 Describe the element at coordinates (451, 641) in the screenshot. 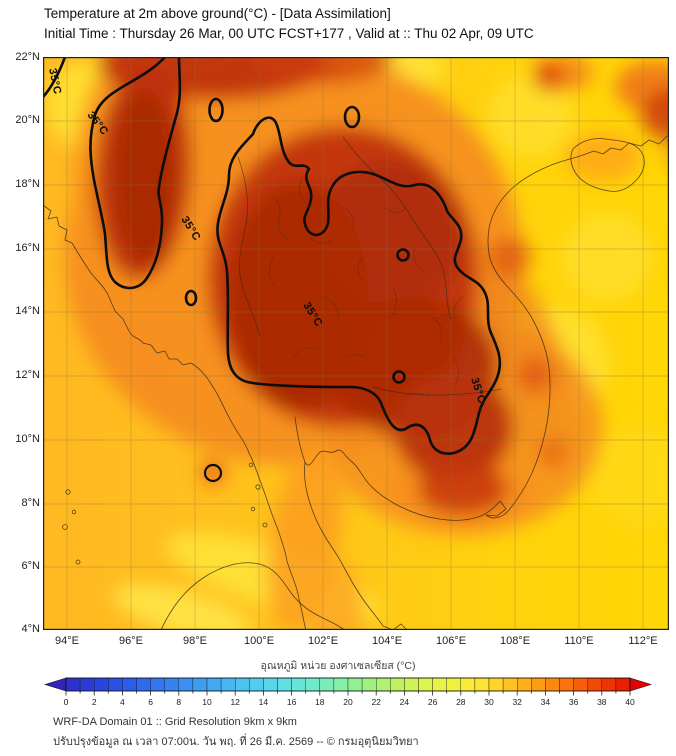

I see `lon-tick-label: 106°E` at that location.